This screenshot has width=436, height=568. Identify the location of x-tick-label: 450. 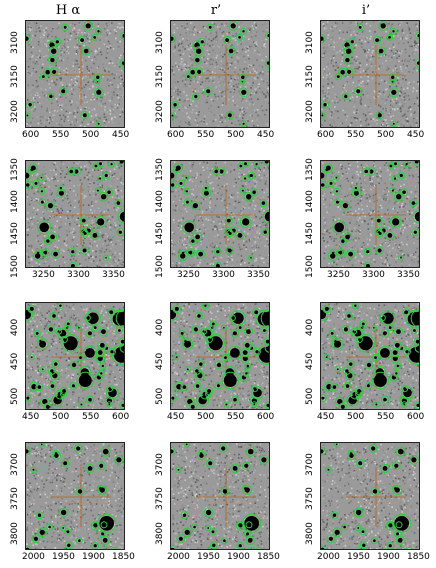
(266, 135).